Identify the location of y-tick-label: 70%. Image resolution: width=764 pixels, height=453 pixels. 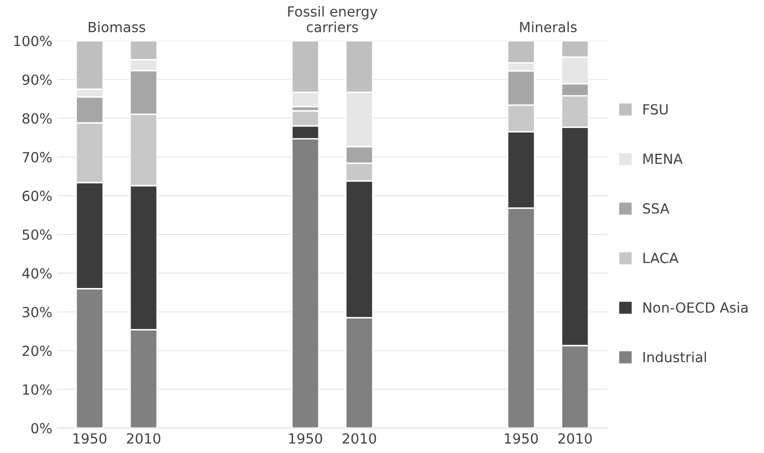
(37, 157).